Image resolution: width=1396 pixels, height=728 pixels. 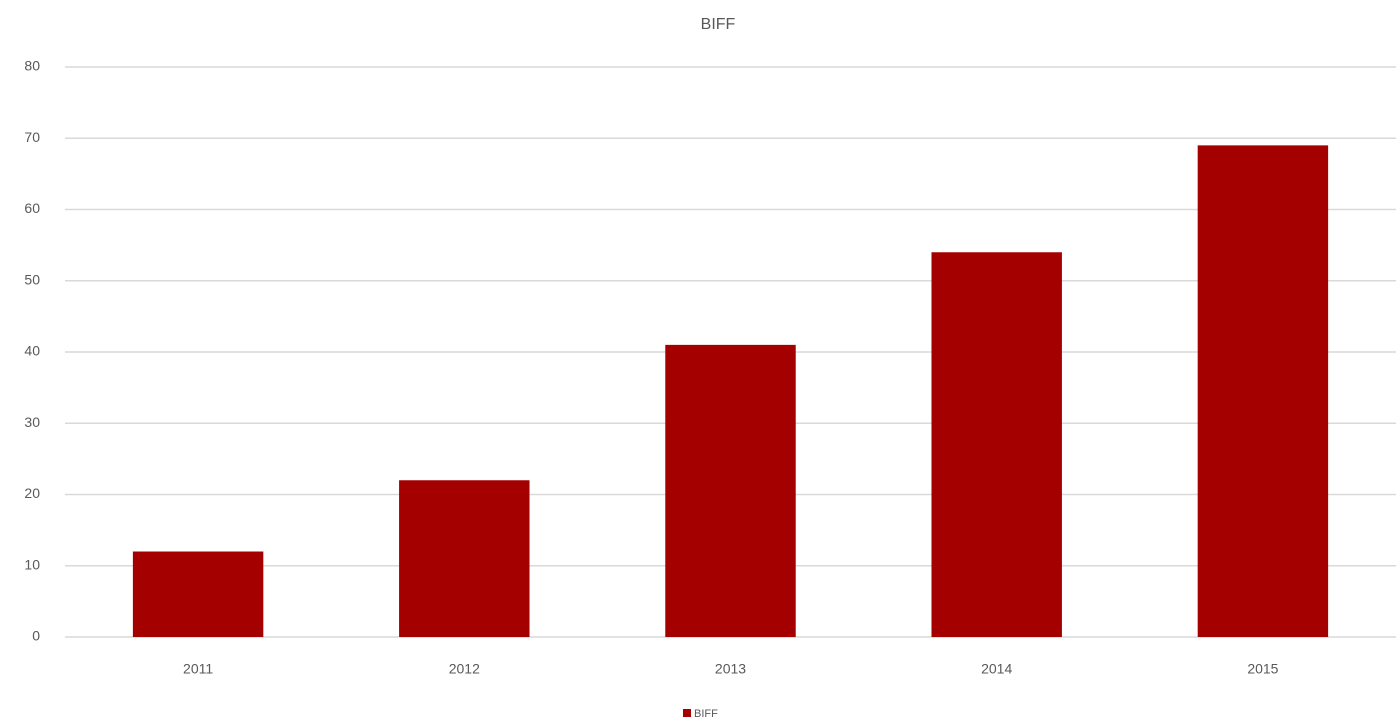 What do you see at coordinates (730, 669) in the screenshot?
I see `x-tick-label: 2013` at bounding box center [730, 669].